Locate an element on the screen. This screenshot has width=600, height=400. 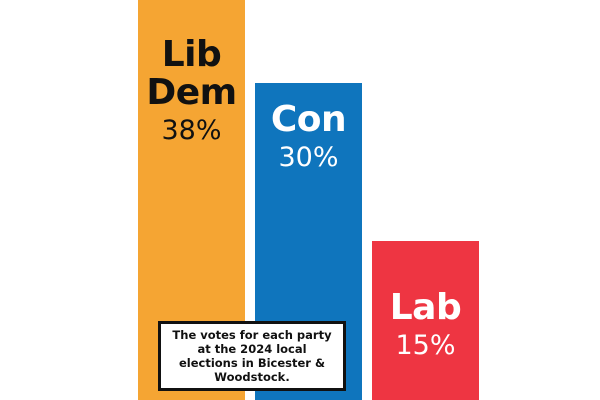
category-label: Lab is located at coordinates (425, 308).